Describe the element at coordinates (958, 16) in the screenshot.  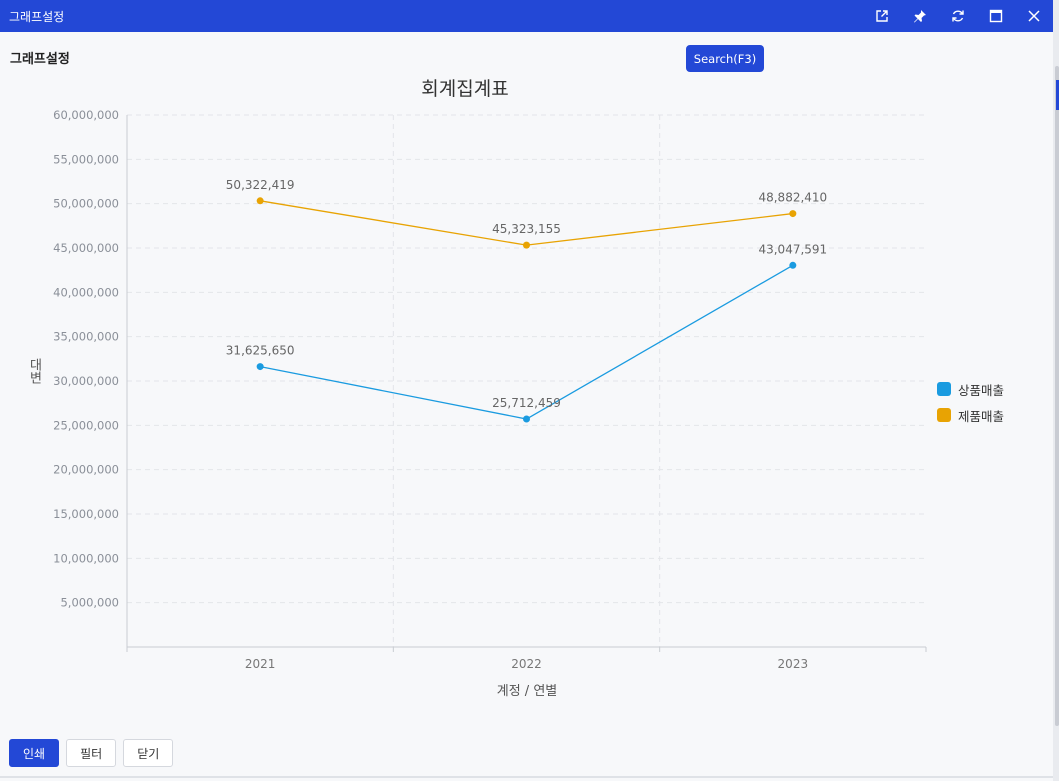
I see `refresh-icon` at that location.